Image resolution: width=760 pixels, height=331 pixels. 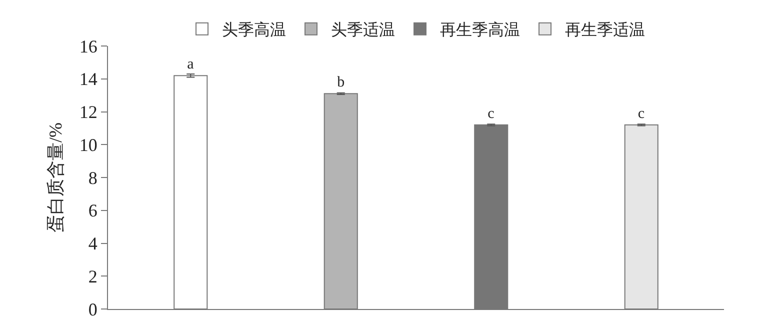 What do you see at coordinates (93, 244) in the screenshot?
I see `y-tick-label: 4` at bounding box center [93, 244].